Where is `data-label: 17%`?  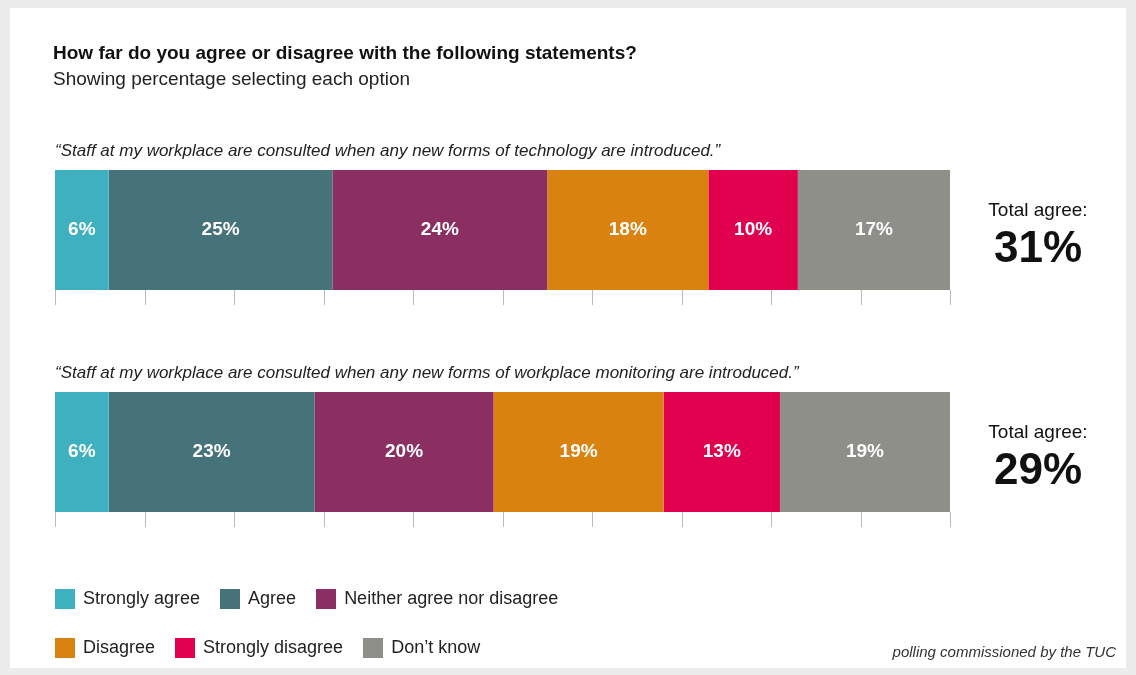 data-label: 17% is located at coordinates (874, 229).